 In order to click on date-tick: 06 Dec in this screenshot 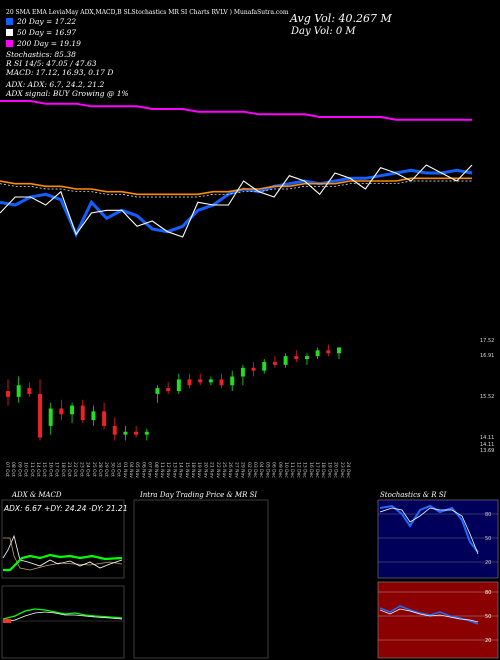, I will do `click(274, 470)`.